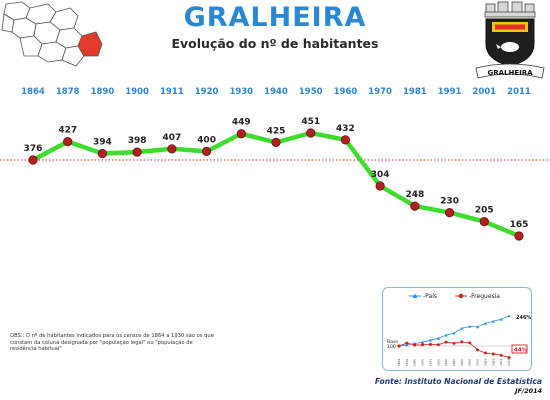 Image resolution: width=550 pixels, height=400 pixels. Describe the element at coordinates (137, 141) in the screenshot. I see `data-label: 398` at that location.